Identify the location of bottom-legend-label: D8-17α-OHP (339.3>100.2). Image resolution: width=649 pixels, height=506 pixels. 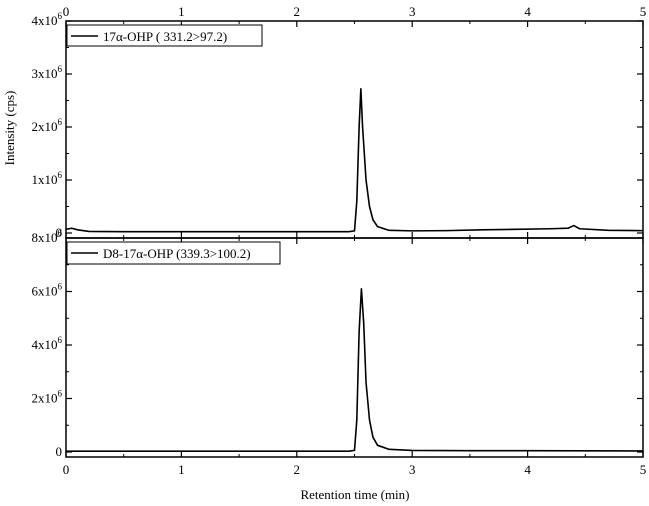
(177, 253).